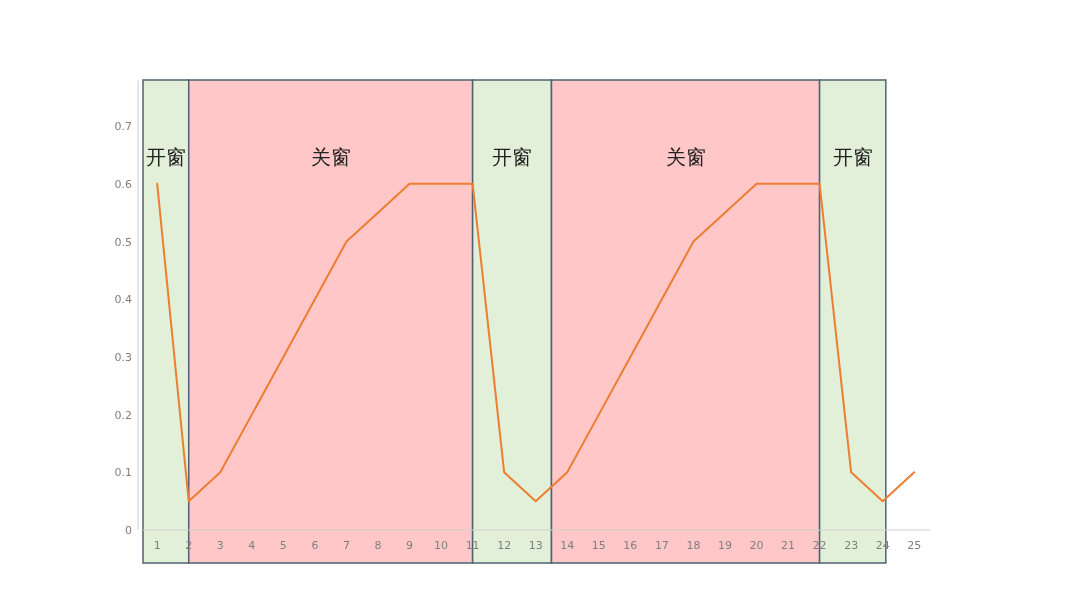 The image size is (1080, 611). Describe the element at coordinates (724, 545) in the screenshot. I see `x-tick-label: 19` at that location.